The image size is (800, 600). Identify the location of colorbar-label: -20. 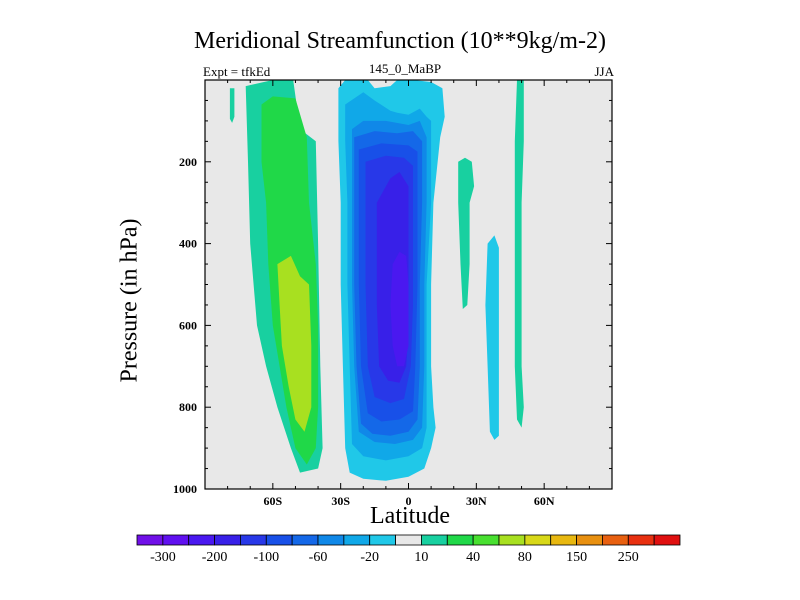
(369, 557).